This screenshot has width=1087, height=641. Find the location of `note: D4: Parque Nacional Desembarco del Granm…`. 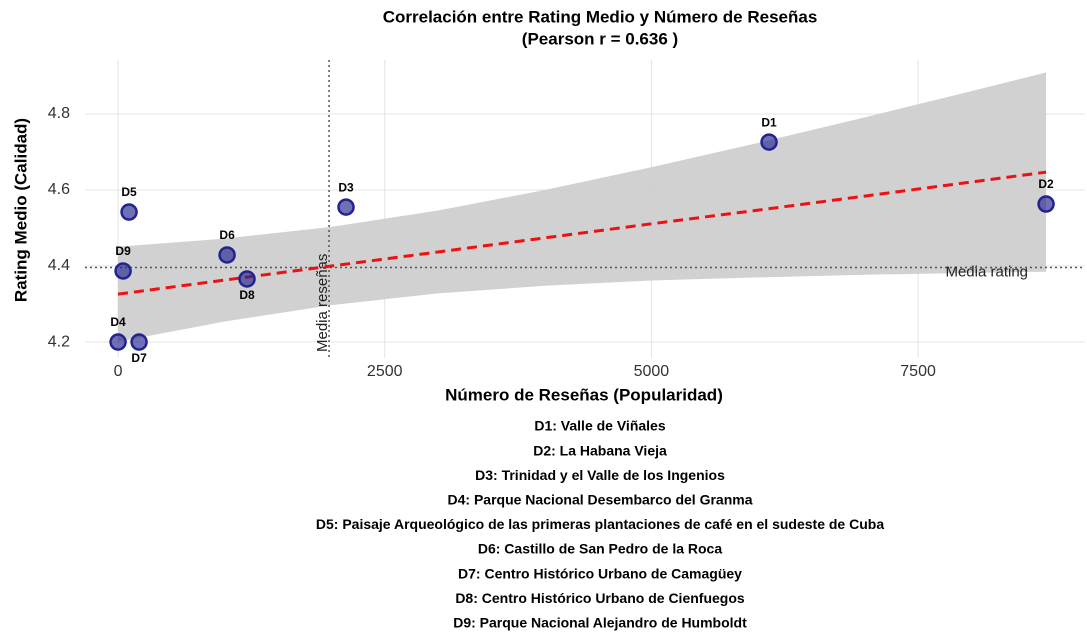

note: D4: Parque Nacional Desembarco del Granm… is located at coordinates (600, 500).